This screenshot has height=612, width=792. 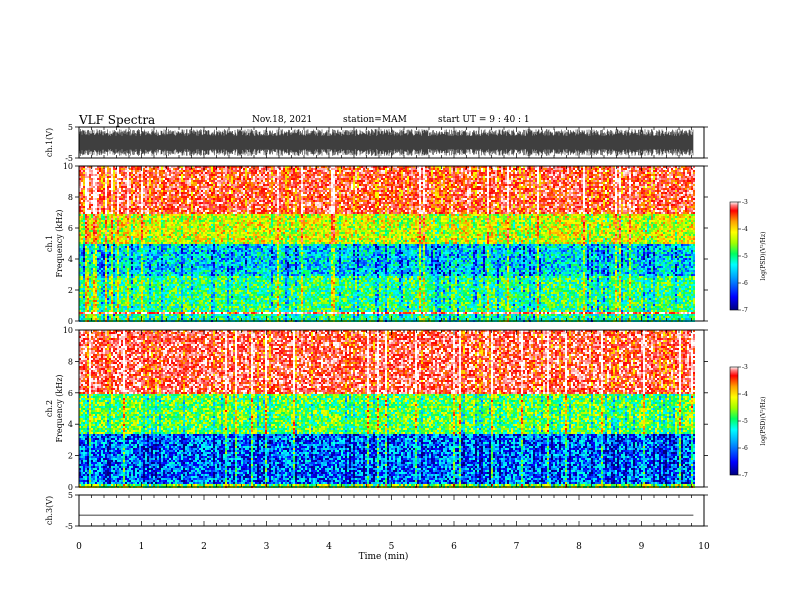 What do you see at coordinates (79, 547) in the screenshot?
I see `x-tick-label: 0` at bounding box center [79, 547].